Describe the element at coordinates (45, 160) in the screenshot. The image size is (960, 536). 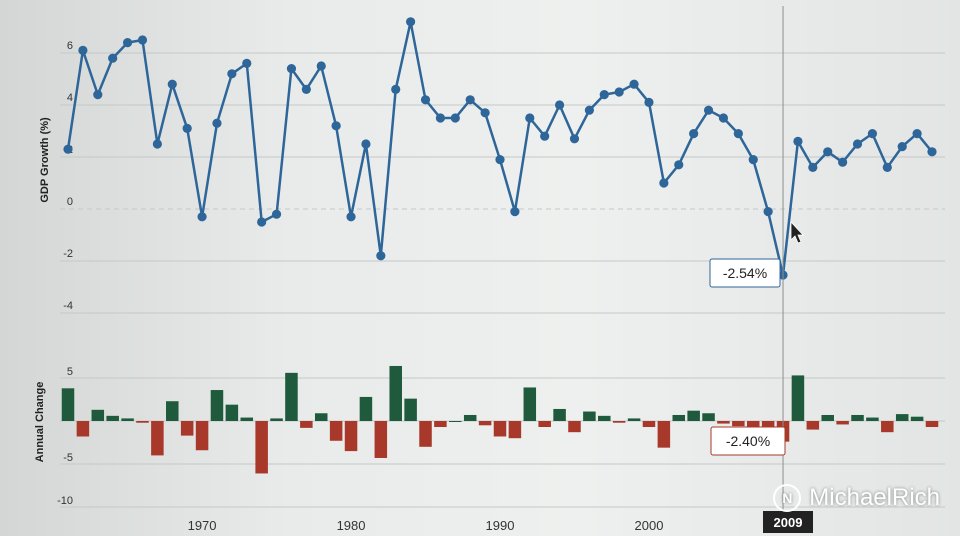
I see `top-y-axis-label: GDP Growth (%)` at that location.